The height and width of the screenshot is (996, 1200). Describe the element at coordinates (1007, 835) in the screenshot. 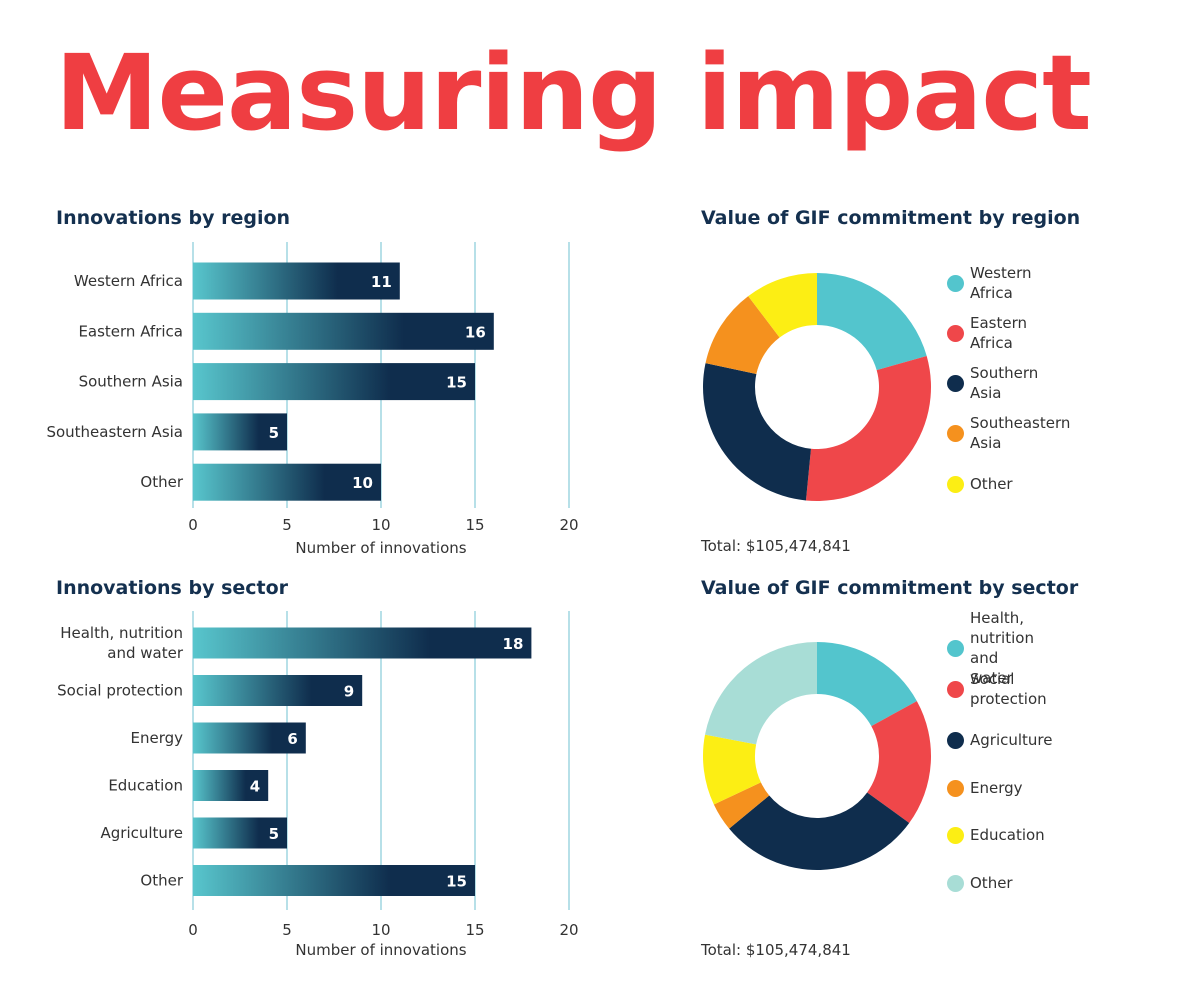

I see `legend-label: Education` at that location.